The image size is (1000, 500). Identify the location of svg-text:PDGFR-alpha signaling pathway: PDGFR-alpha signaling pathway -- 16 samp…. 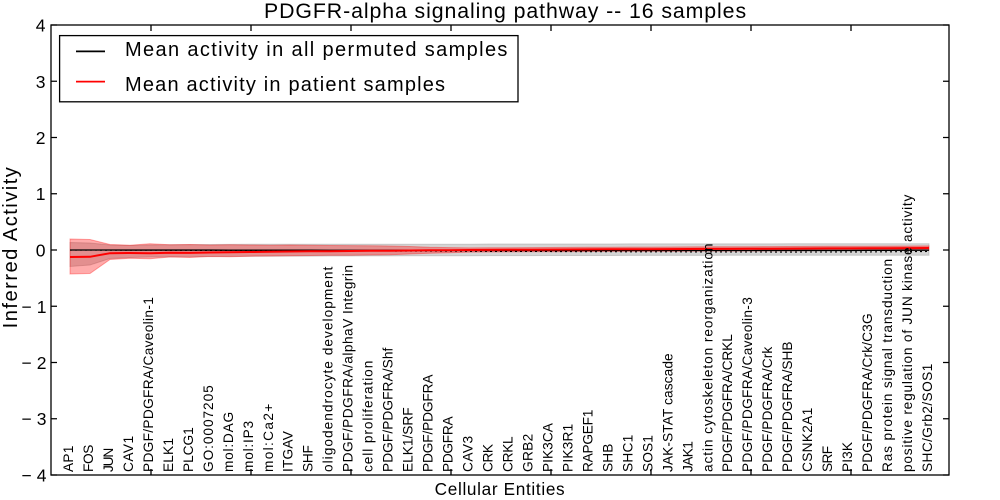
(505, 11).